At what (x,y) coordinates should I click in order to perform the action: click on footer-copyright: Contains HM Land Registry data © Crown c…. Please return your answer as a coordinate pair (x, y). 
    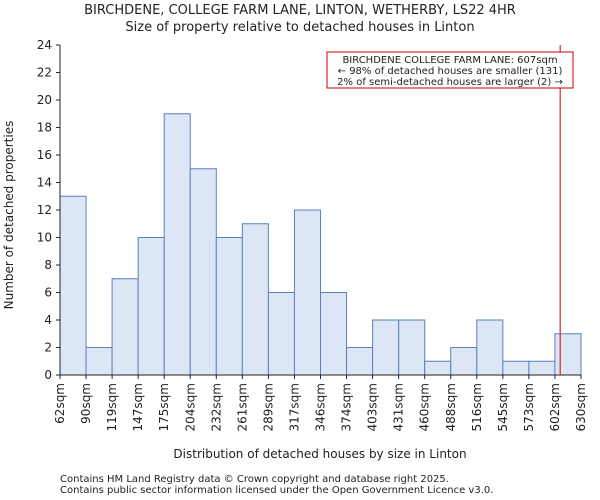
    Looking at the image, I should click on (254, 479).